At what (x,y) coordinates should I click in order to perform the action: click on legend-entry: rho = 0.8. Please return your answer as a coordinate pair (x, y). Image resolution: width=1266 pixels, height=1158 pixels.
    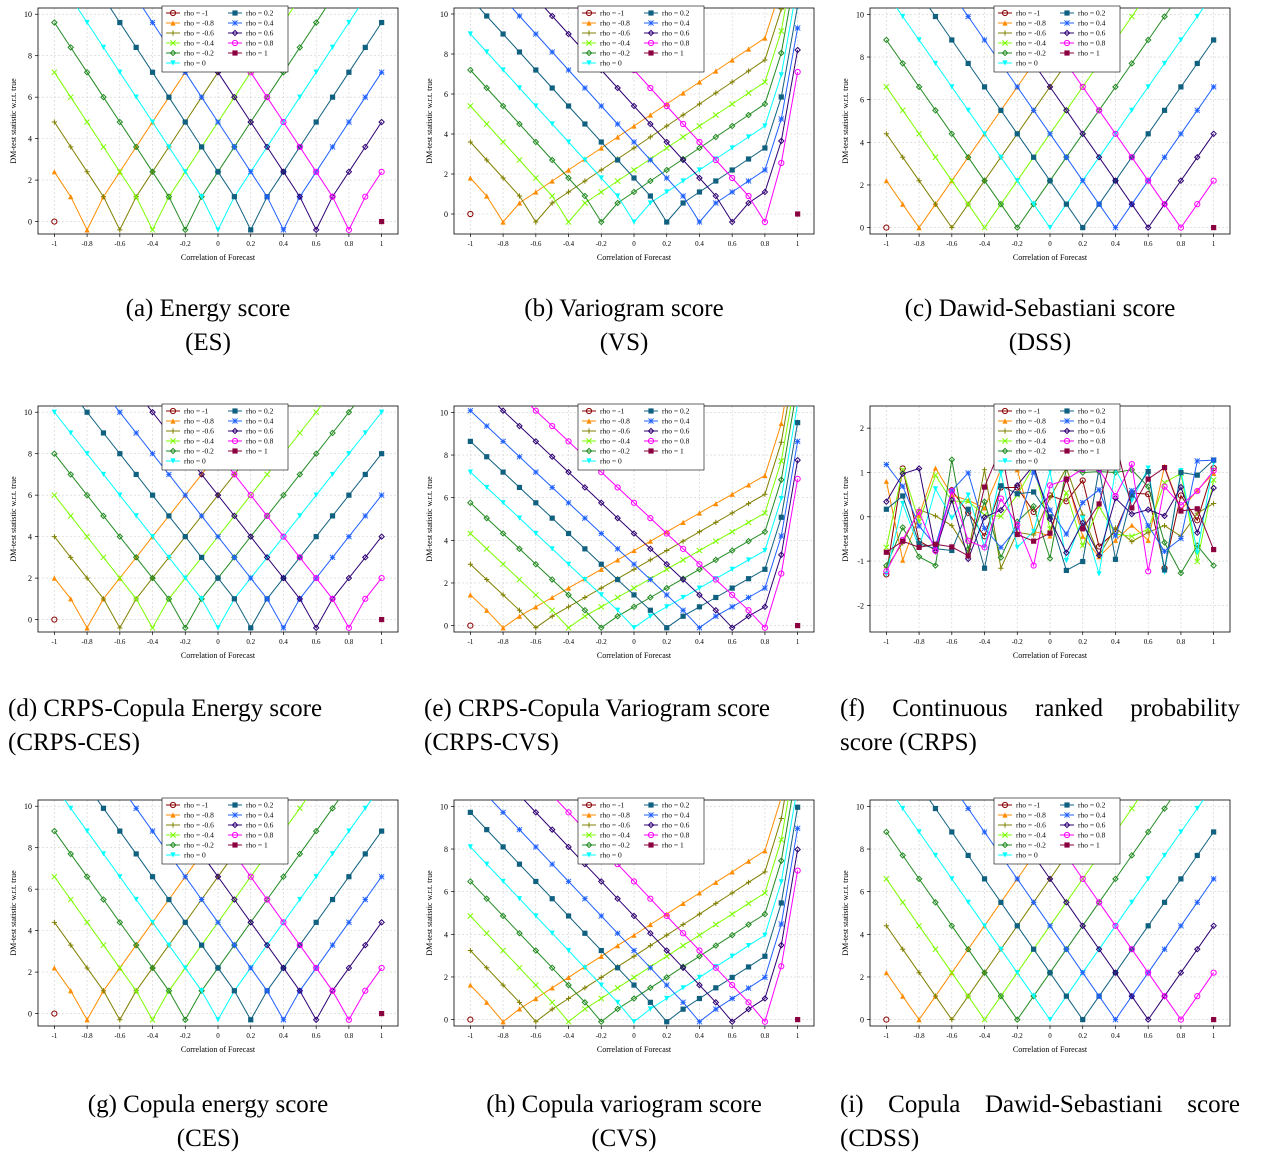
    Looking at the image, I should click on (251, 835).